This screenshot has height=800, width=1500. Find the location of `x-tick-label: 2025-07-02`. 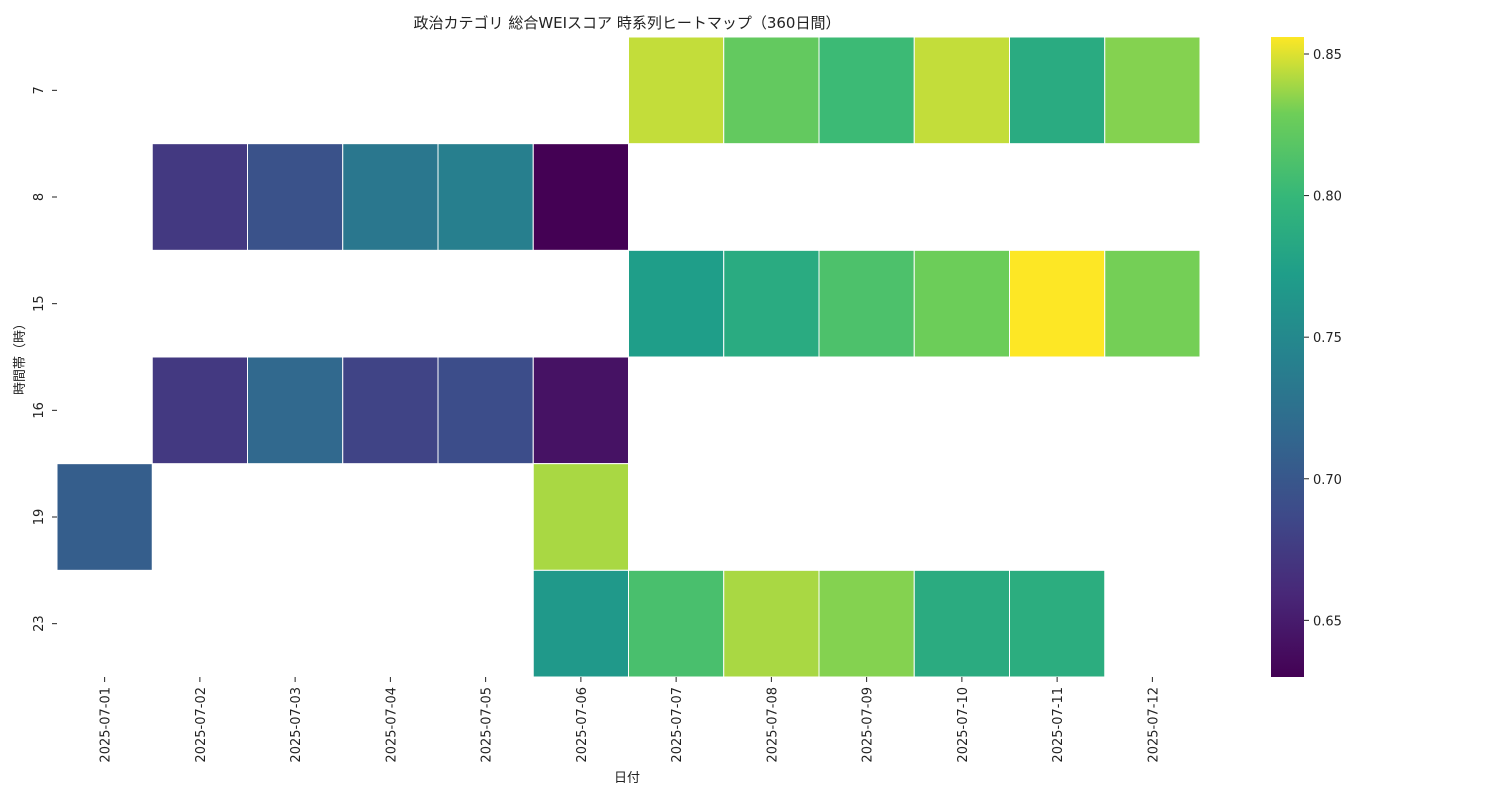

x-tick-label: 2025-07-02 is located at coordinates (201, 725).